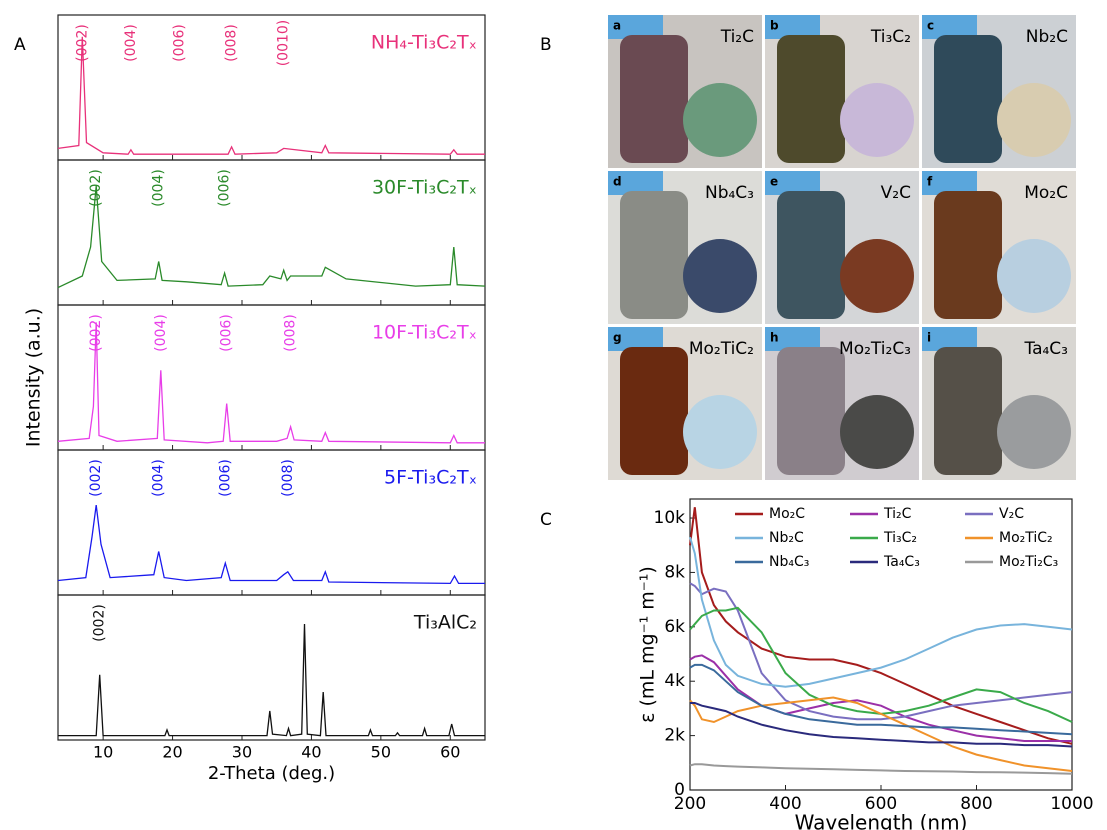  Describe the element at coordinates (546, 45) in the screenshot. I see `panel-letter: B` at that location.